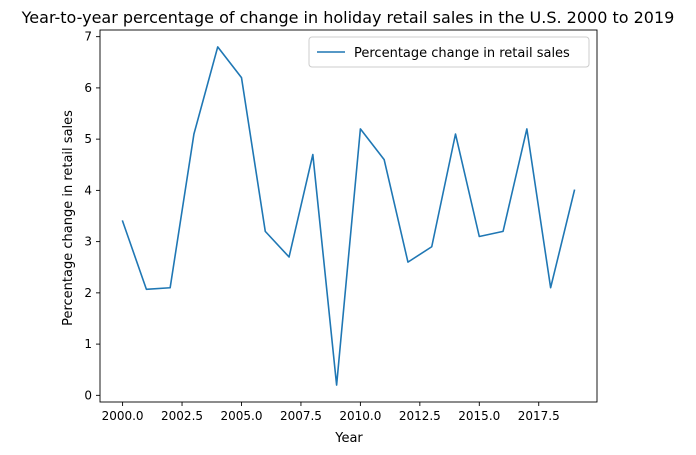  Describe the element at coordinates (88, 344) in the screenshot. I see `y-tick-label: 1` at that location.